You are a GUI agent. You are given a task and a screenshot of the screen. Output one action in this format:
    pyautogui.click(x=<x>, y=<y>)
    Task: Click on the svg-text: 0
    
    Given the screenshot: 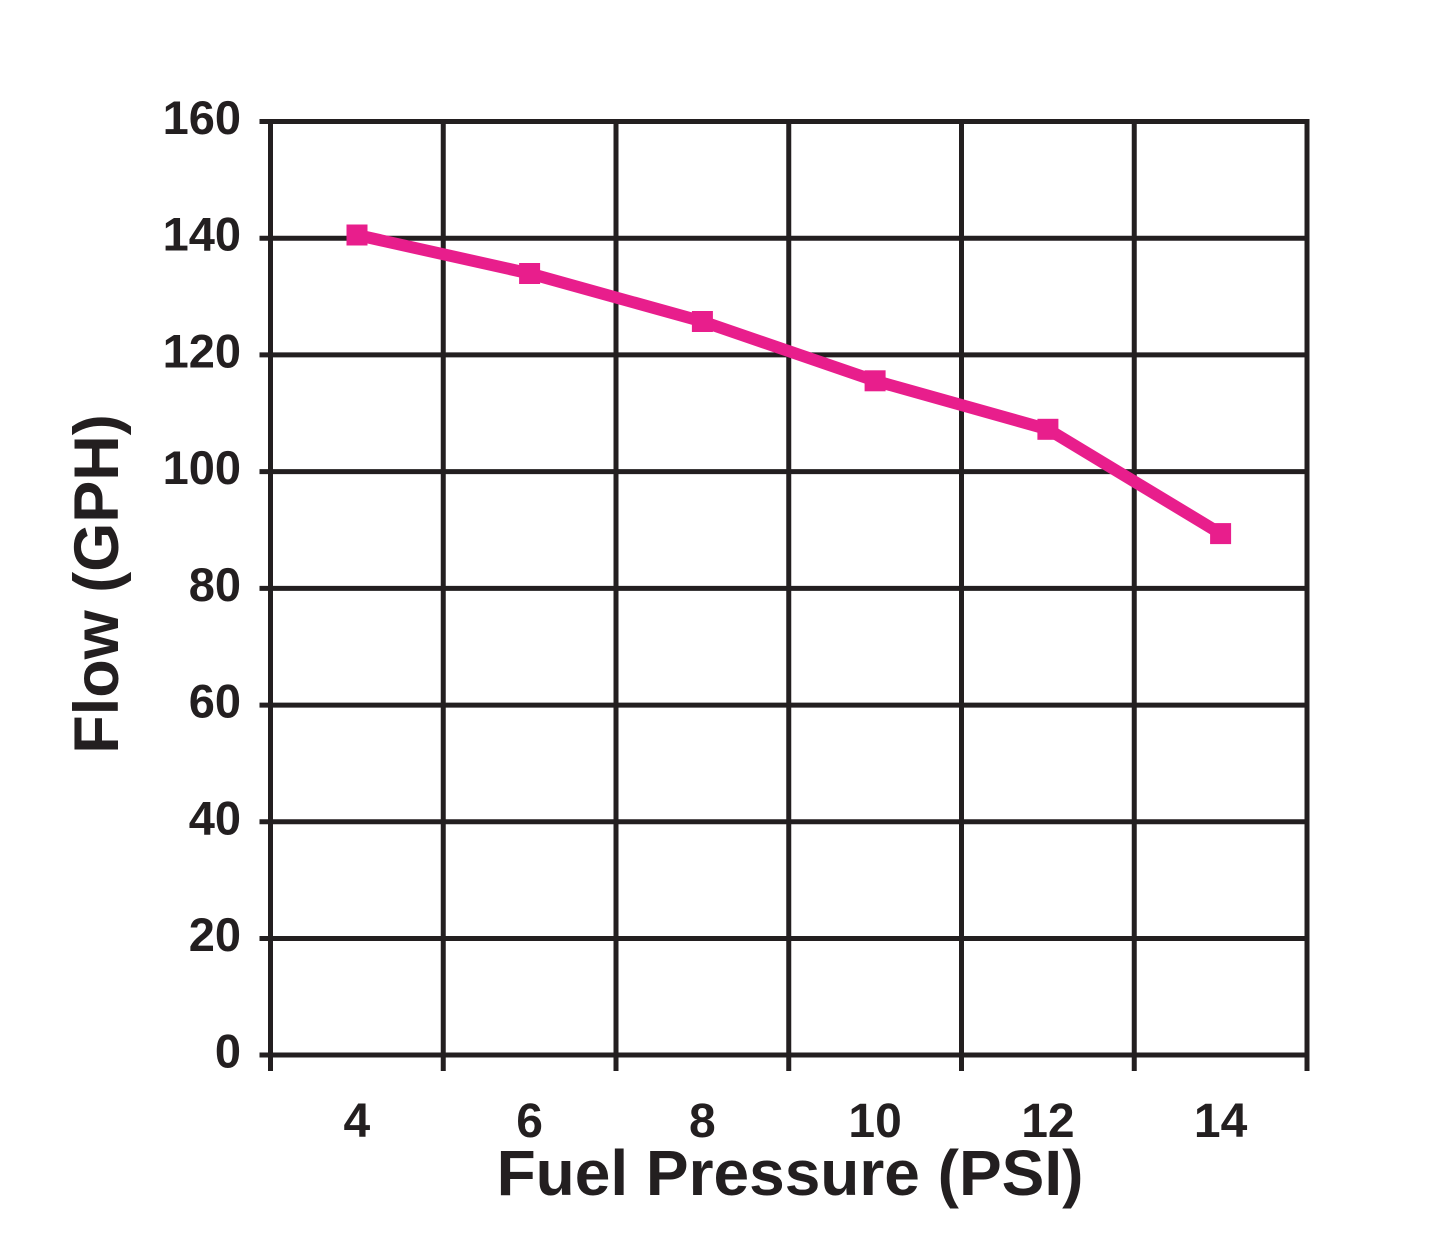 What is the action you would take?
    pyautogui.click(x=228, y=1051)
    